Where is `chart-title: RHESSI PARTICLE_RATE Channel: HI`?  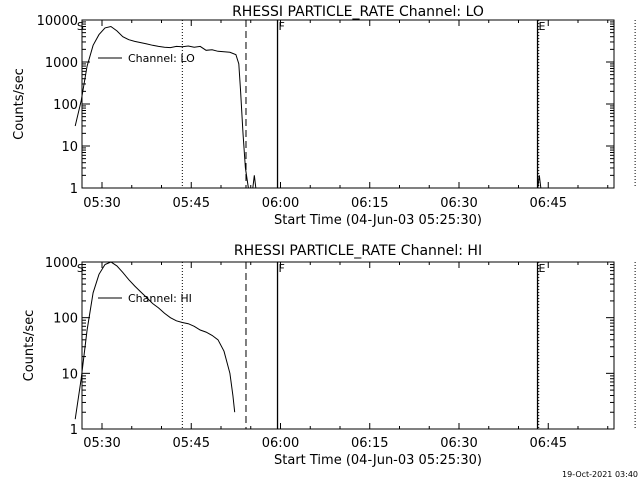
chart-title: RHESSI PARTICLE_RATE Channel: HI is located at coordinates (358, 251).